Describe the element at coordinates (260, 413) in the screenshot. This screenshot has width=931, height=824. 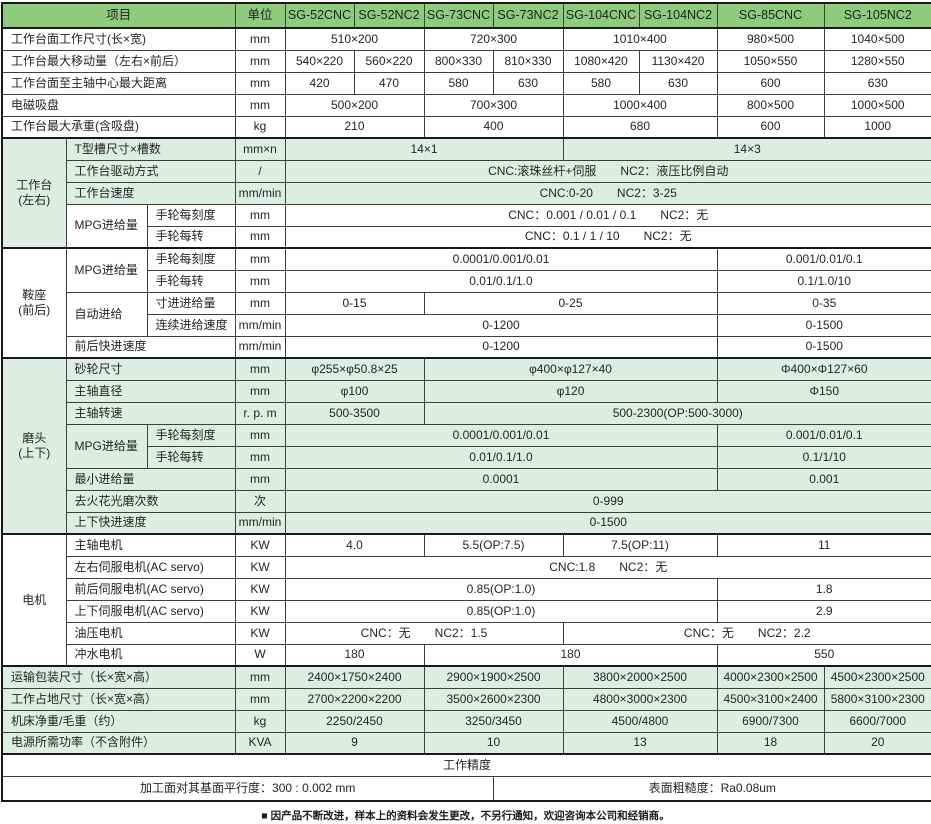
I see `unit-cell: r. p. m` at that location.